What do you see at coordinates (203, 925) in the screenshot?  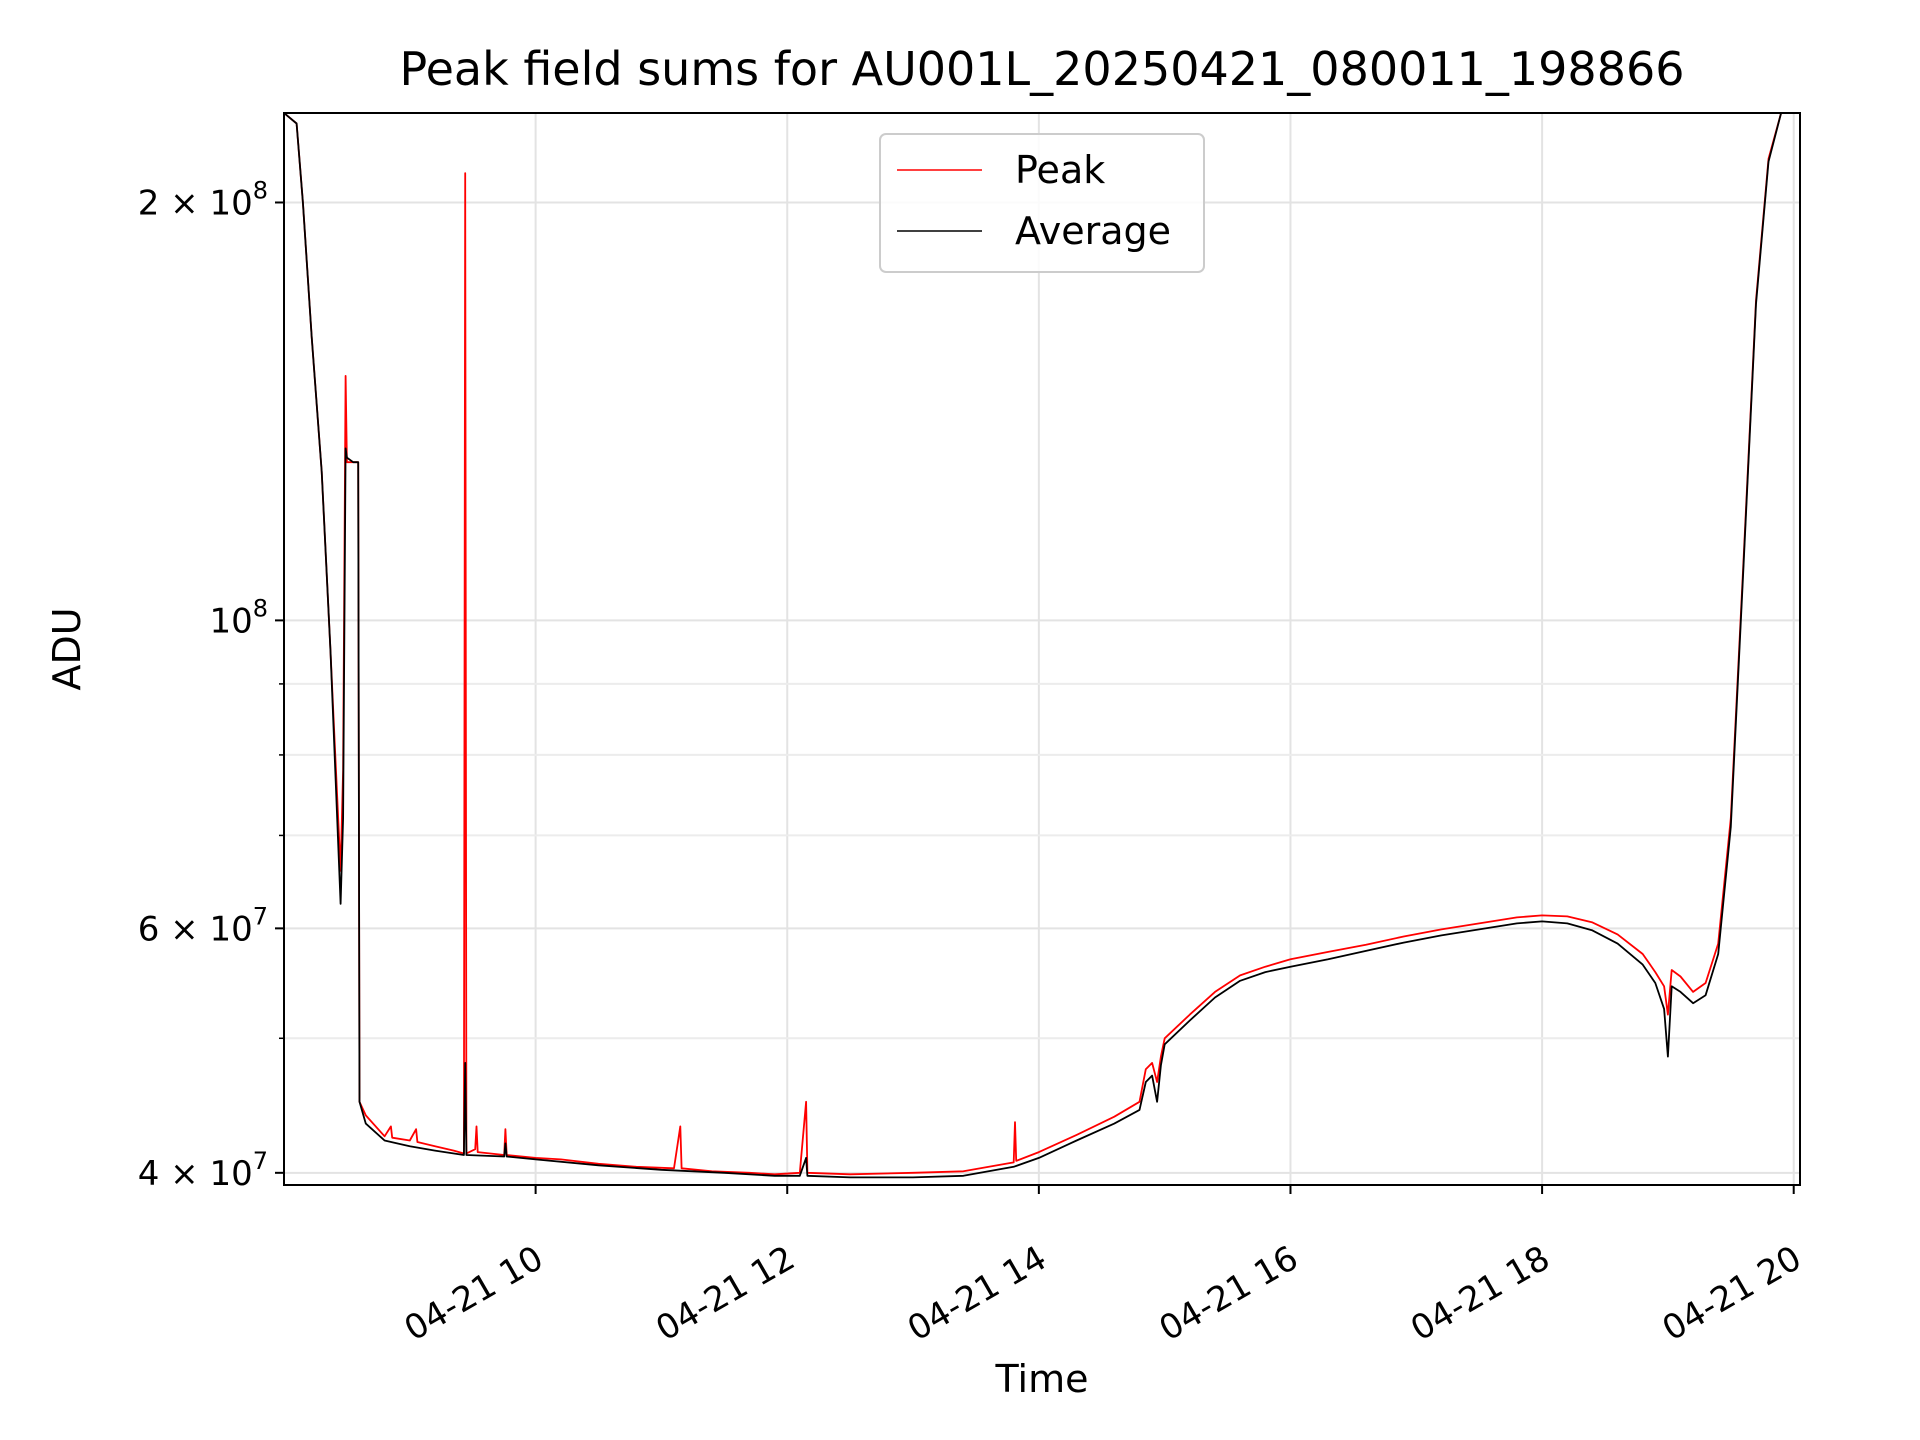 I see `y-tick-label: 6 × 107` at bounding box center [203, 925].